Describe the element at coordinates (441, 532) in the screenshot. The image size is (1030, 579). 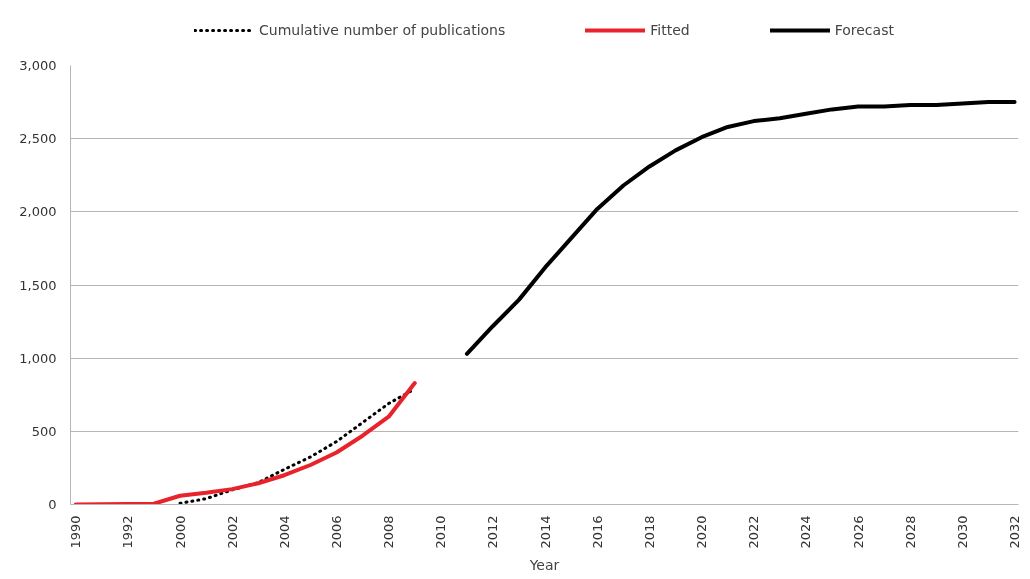
I see `x-tick-label: 2010` at that location.